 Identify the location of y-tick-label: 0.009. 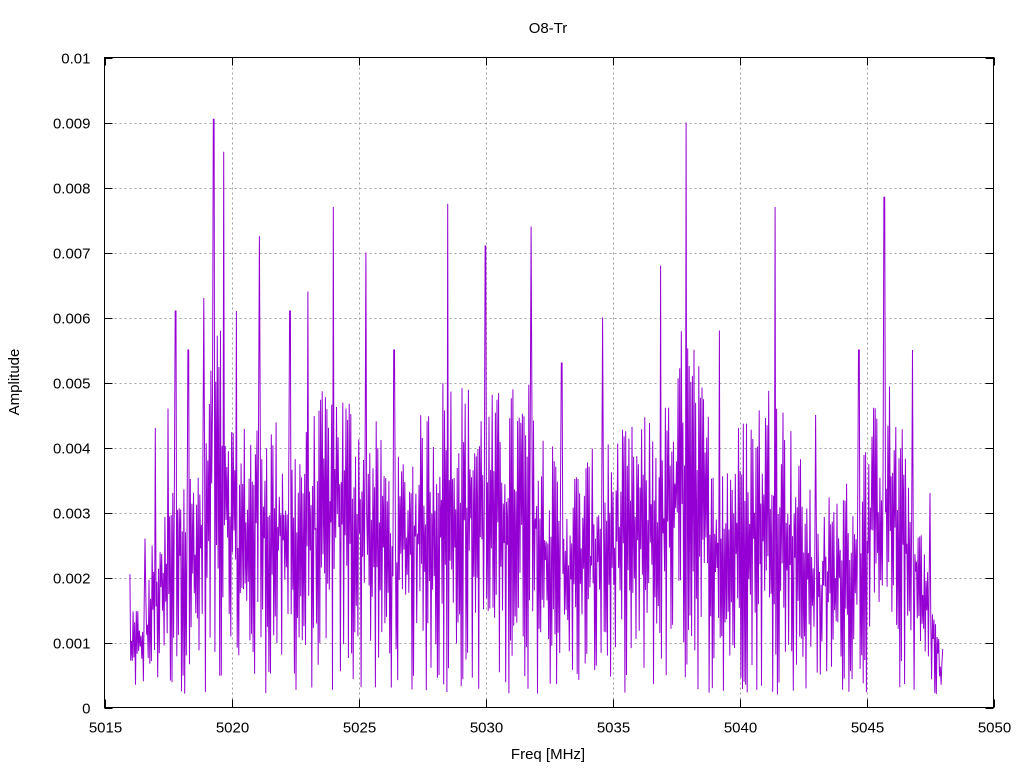
(72, 124).